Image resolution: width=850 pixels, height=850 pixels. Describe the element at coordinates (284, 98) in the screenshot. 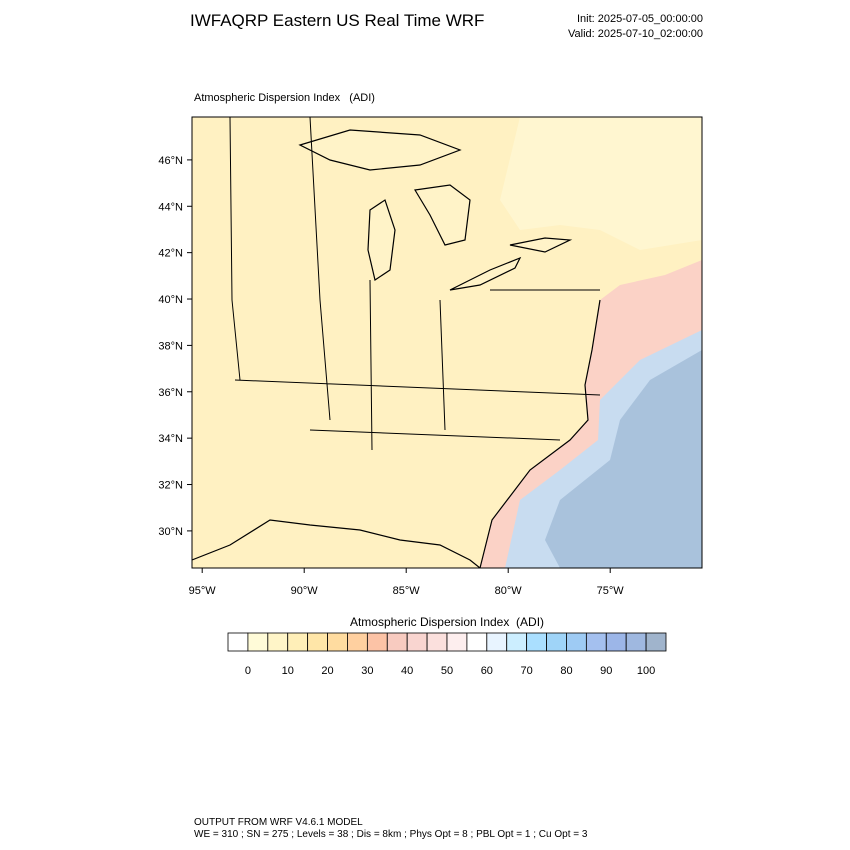

I see `map-subtitle: Atmospheric Dispersion Index (ADI)` at that location.